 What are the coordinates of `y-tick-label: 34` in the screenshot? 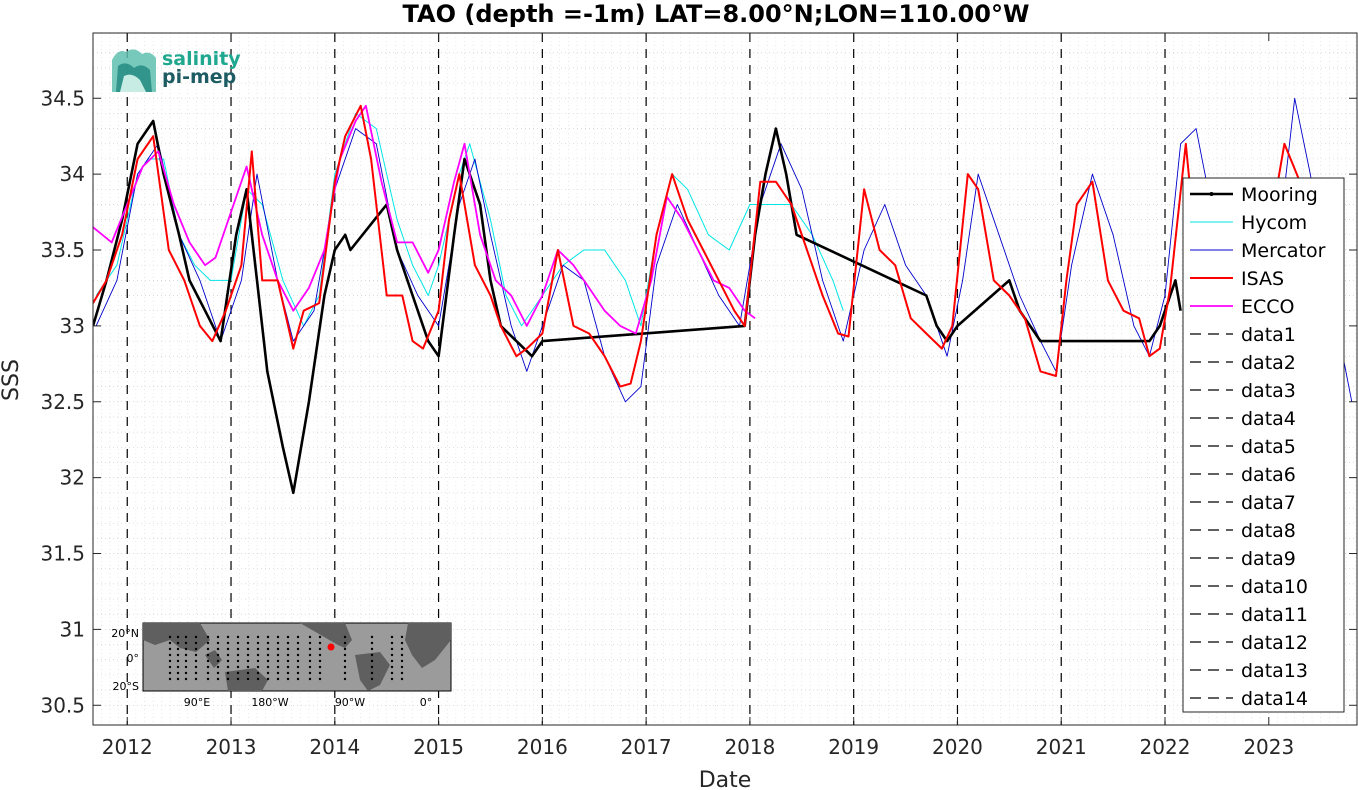 It's located at (72, 174).